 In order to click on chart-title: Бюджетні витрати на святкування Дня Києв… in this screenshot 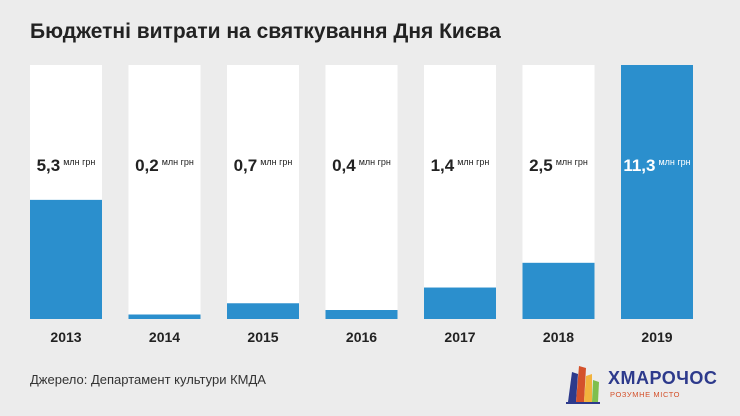, I will do `click(265, 31)`.